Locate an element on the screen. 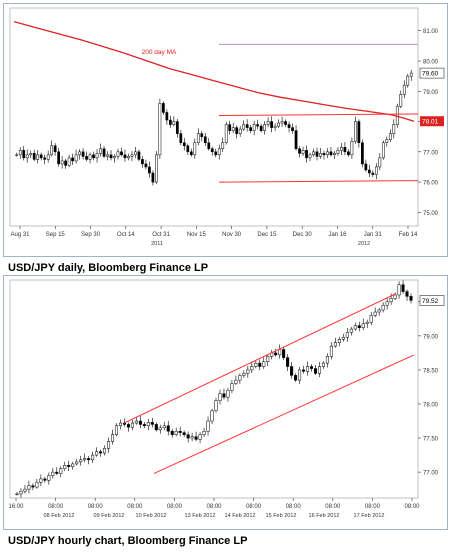  x-sublabel: 08 Feb 2012 is located at coordinates (59, 516).